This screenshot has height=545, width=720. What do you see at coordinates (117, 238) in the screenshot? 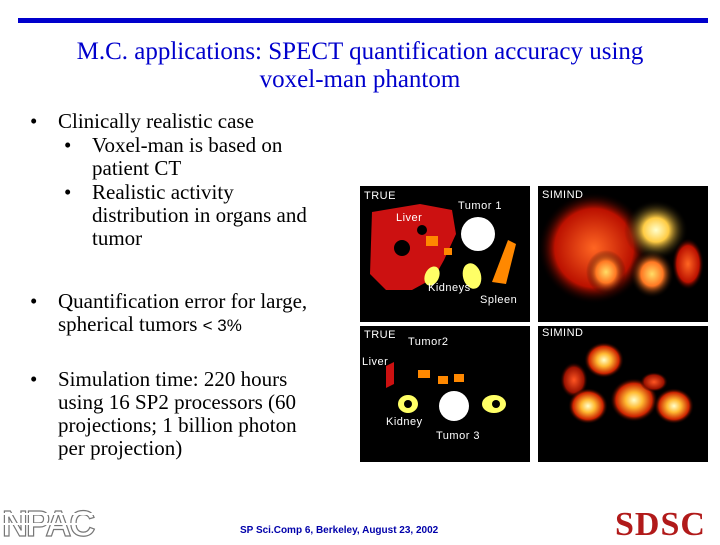
I see `sub-bullet-2-line-3: tumor` at bounding box center [117, 238].